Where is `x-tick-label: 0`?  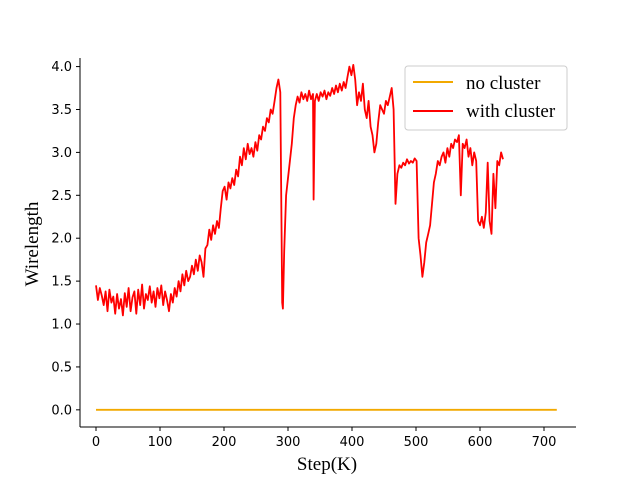 x-tick-label: 0 is located at coordinates (96, 442).